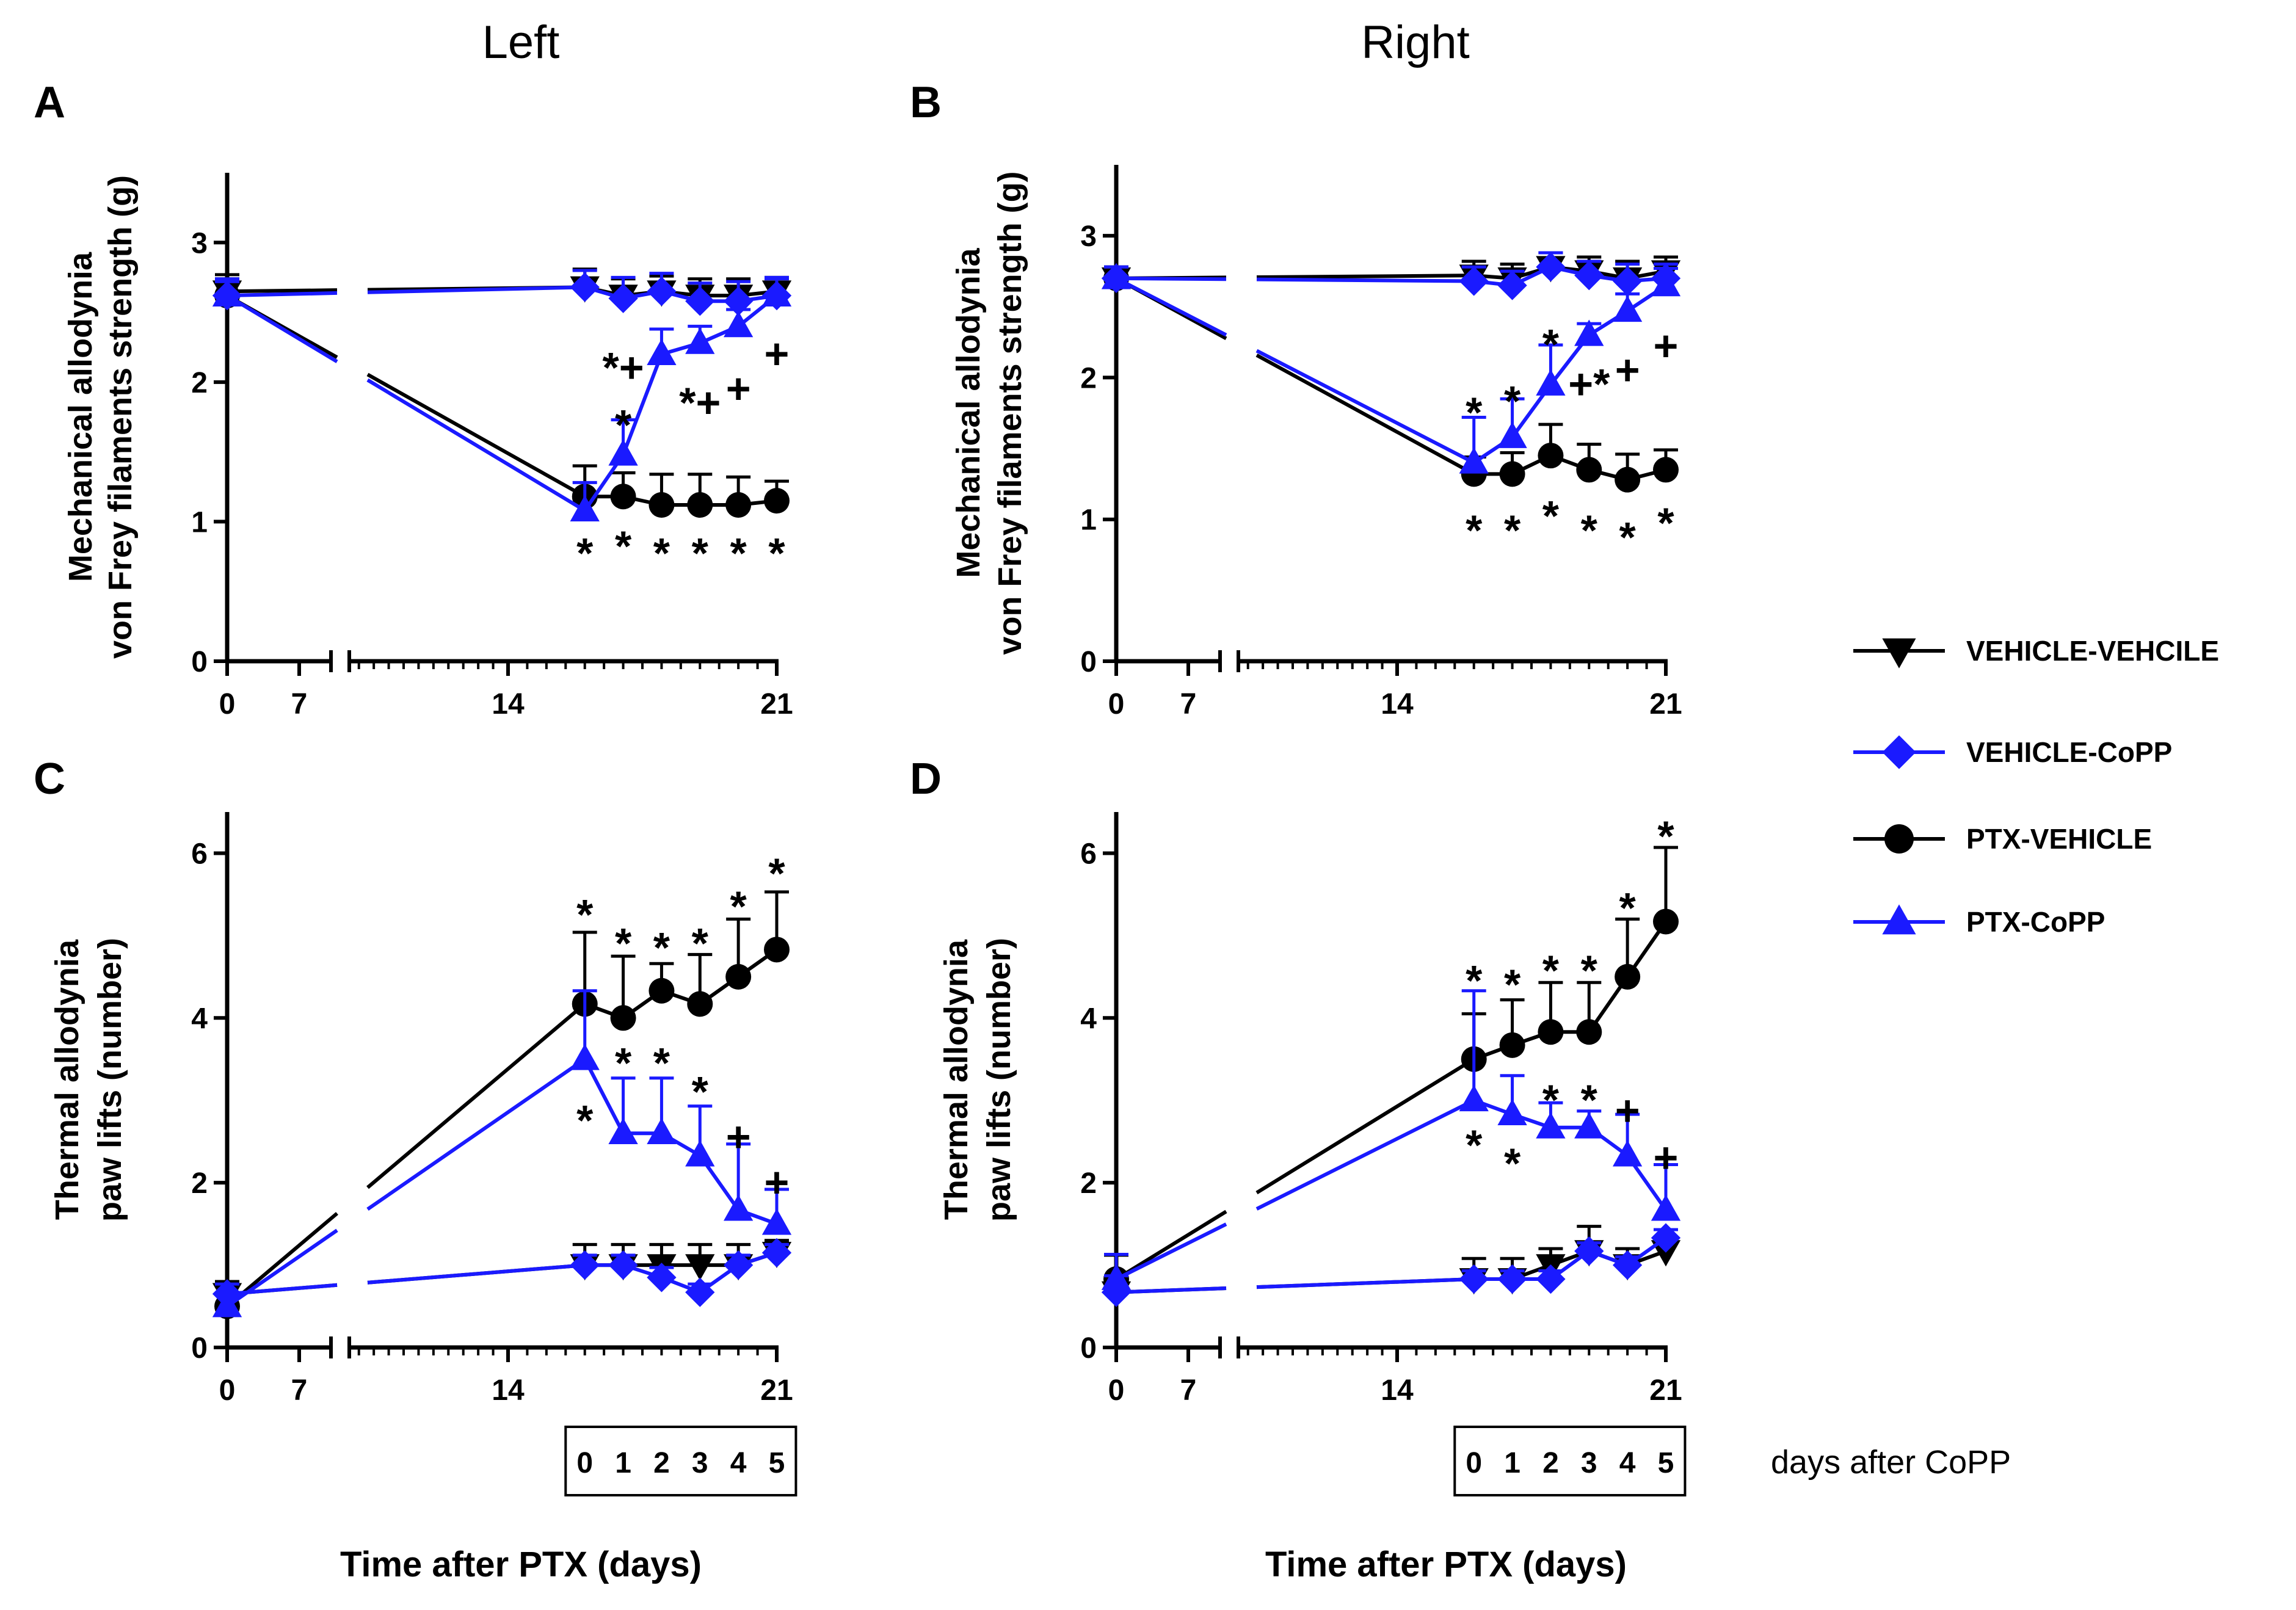  I want to click on series-vehicle-vehcile, so click(1391, 1266).